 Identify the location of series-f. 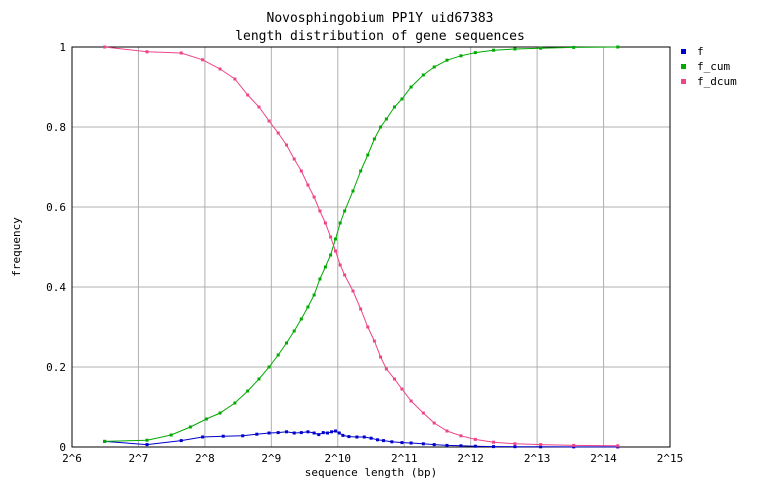
(361, 439).